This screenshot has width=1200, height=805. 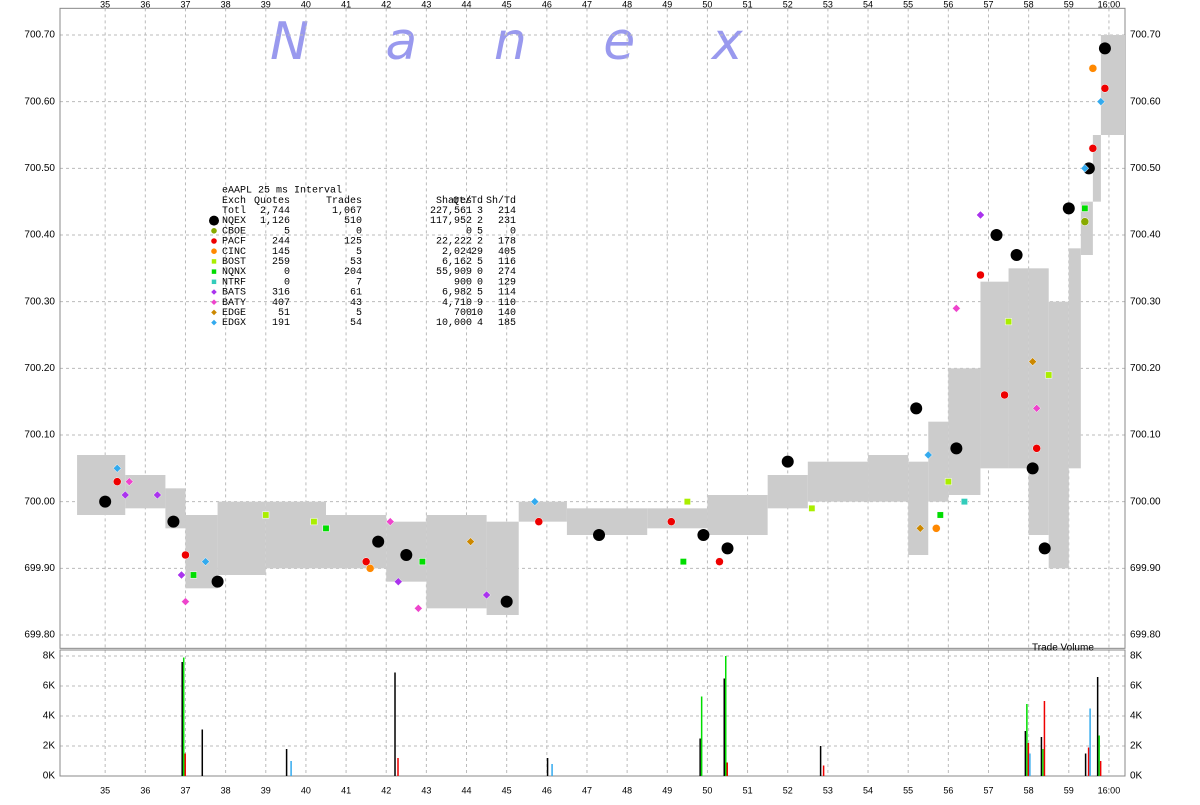 What do you see at coordinates (828, 4) in the screenshot?
I see `x-tick-label: 53` at bounding box center [828, 4].